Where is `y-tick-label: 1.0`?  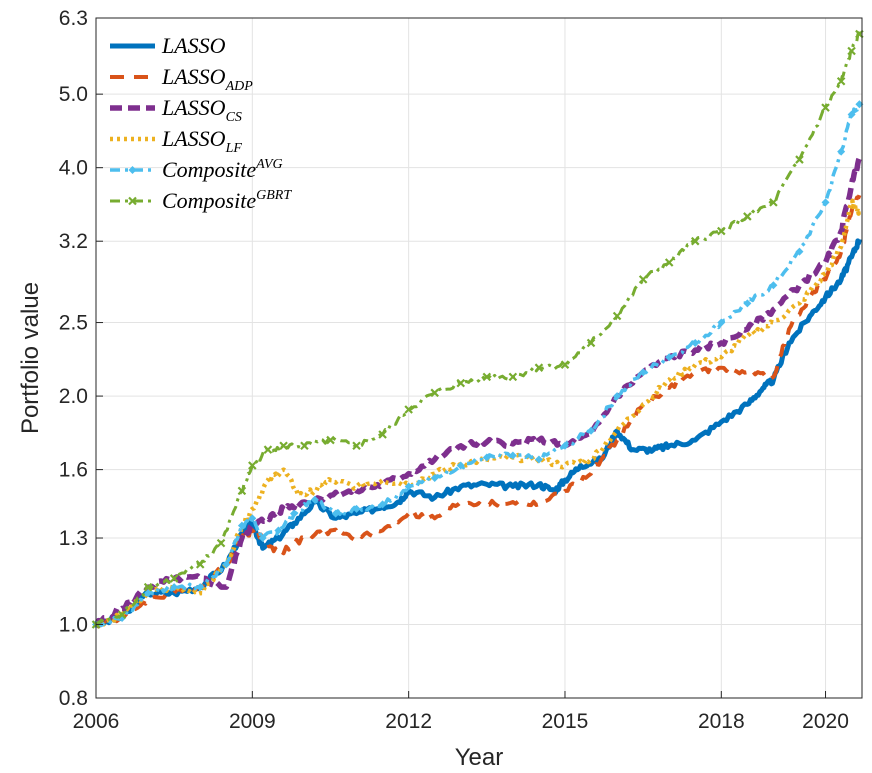
y-tick-label: 1.0 is located at coordinates (73, 624).